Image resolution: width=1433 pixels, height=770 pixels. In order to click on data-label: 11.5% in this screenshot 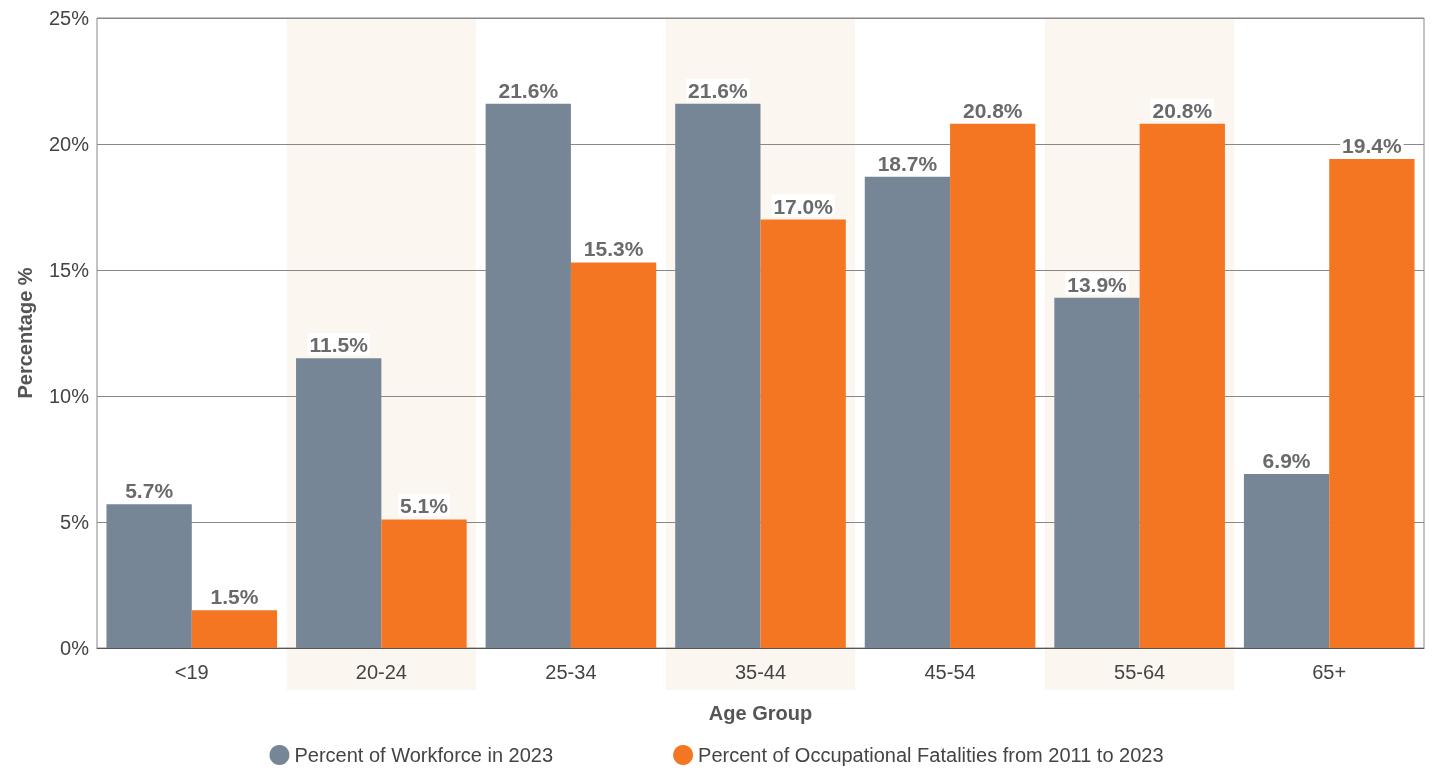, I will do `click(339, 345)`.